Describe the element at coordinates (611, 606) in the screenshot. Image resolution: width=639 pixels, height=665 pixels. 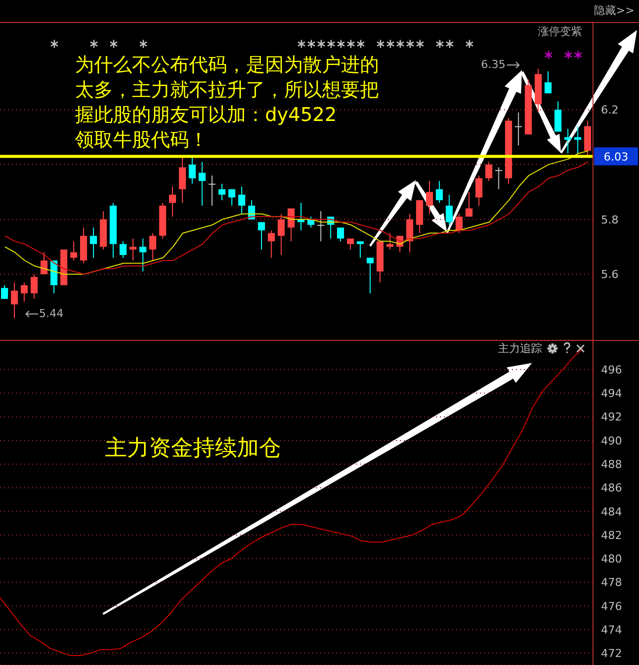
I see `y-tick-label: 476` at that location.